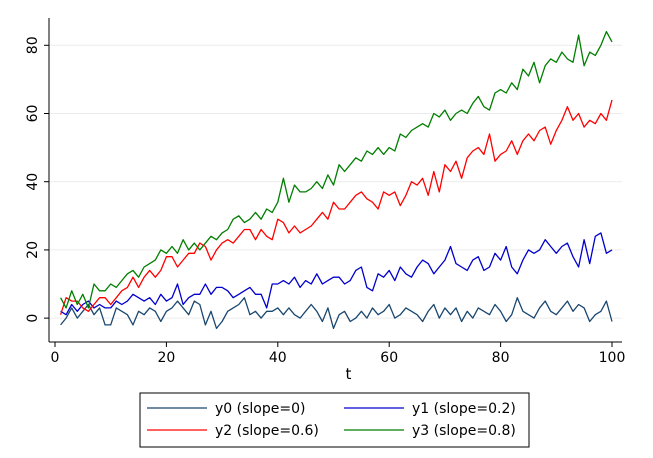 Image resolution: width=653 pixels, height=458 pixels. What do you see at coordinates (166, 358) in the screenshot?
I see `x-tick-label-20: 20` at bounding box center [166, 358].